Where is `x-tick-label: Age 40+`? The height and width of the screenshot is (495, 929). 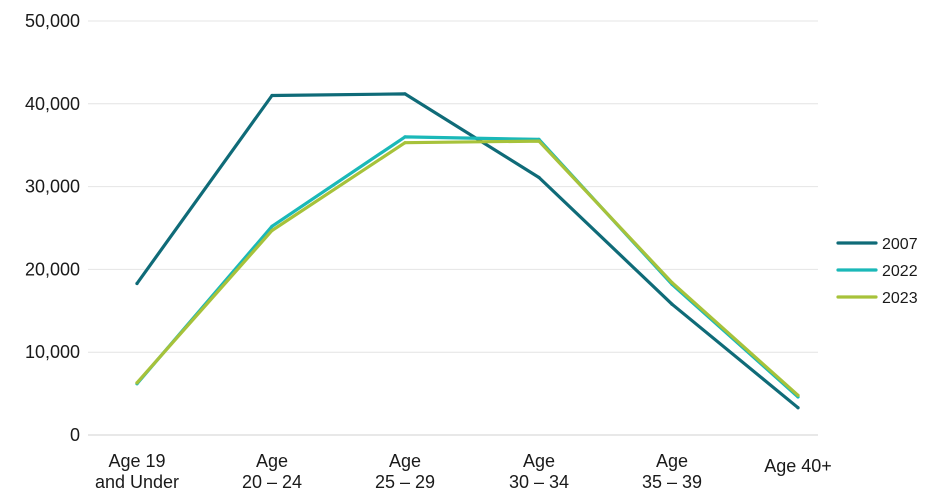 x-tick-label: Age 40+ is located at coordinates (798, 466).